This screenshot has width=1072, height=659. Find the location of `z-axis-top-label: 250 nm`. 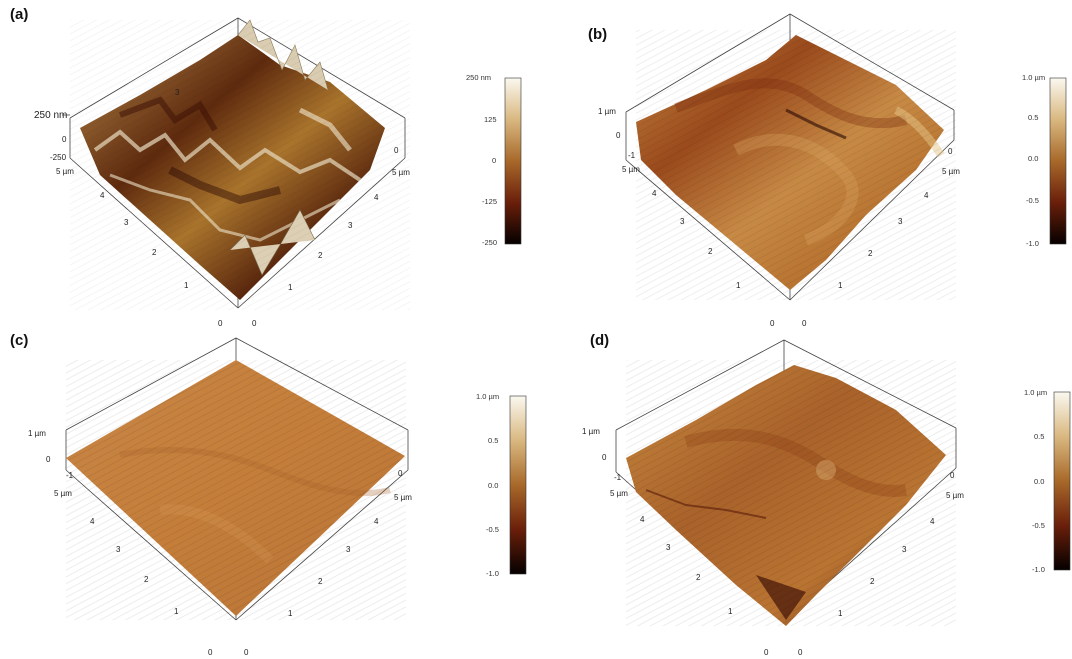

z-axis-top-label: 250 nm is located at coordinates (50, 115).